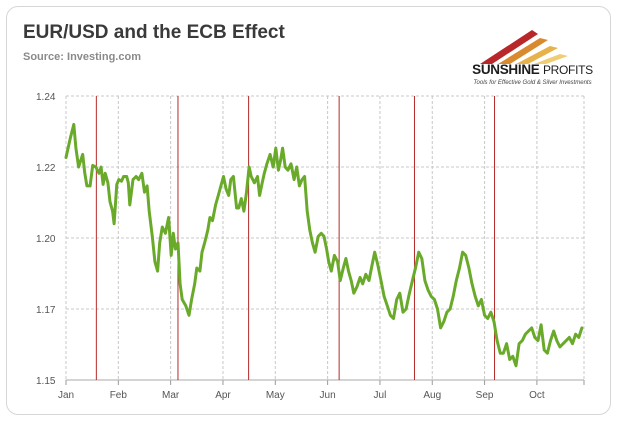 This screenshot has height=425, width=623. Describe the element at coordinates (46, 97) in the screenshot. I see `y-tick-label: 1.24` at that location.